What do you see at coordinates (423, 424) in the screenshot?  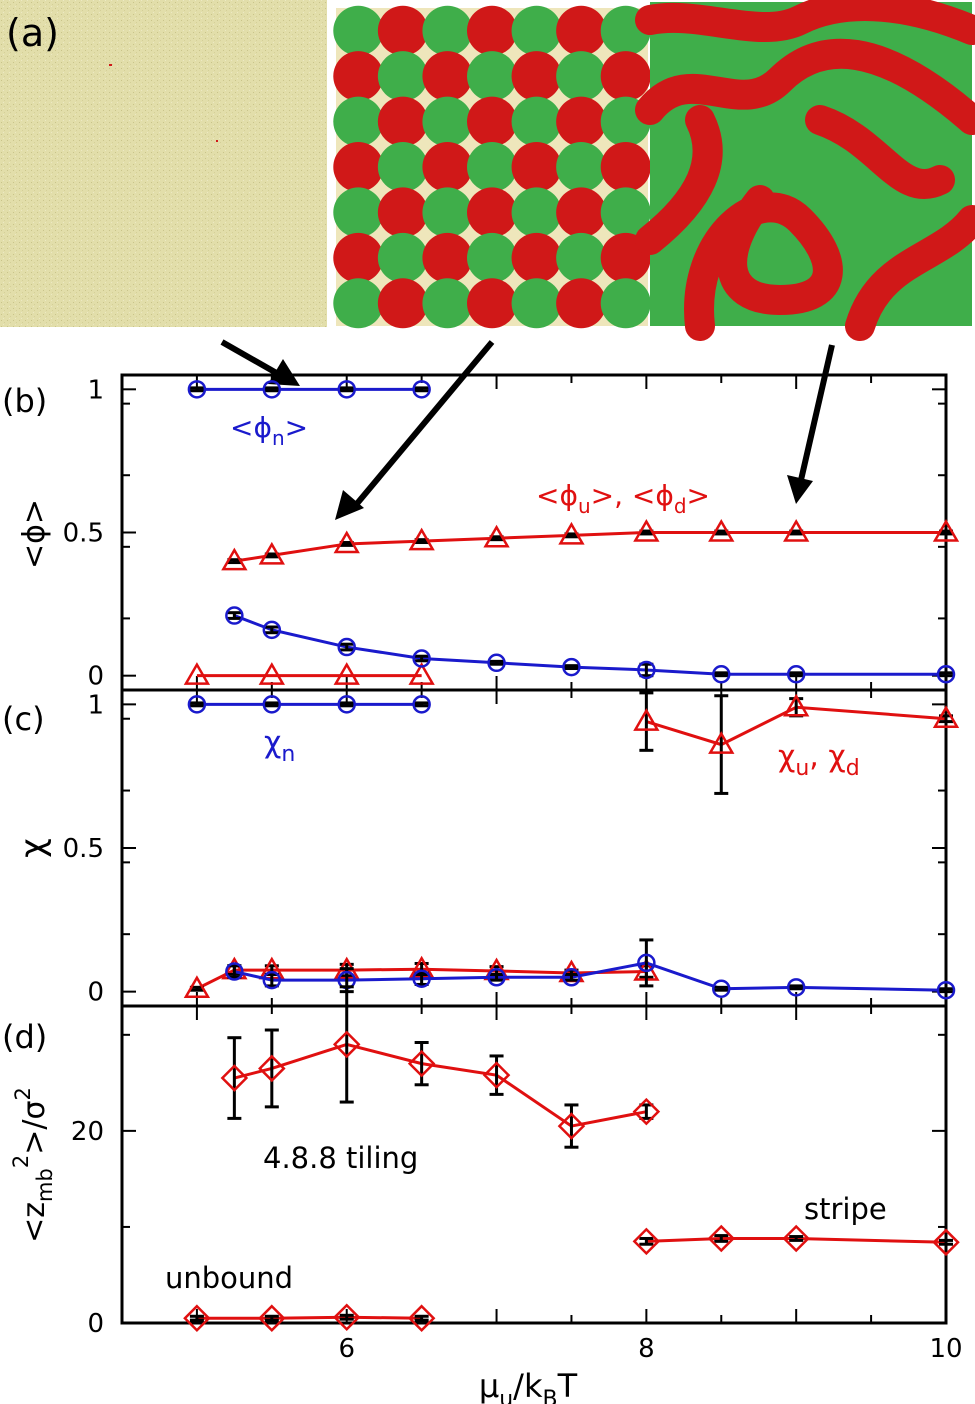 I see `arrow-tiling` at bounding box center [423, 424].